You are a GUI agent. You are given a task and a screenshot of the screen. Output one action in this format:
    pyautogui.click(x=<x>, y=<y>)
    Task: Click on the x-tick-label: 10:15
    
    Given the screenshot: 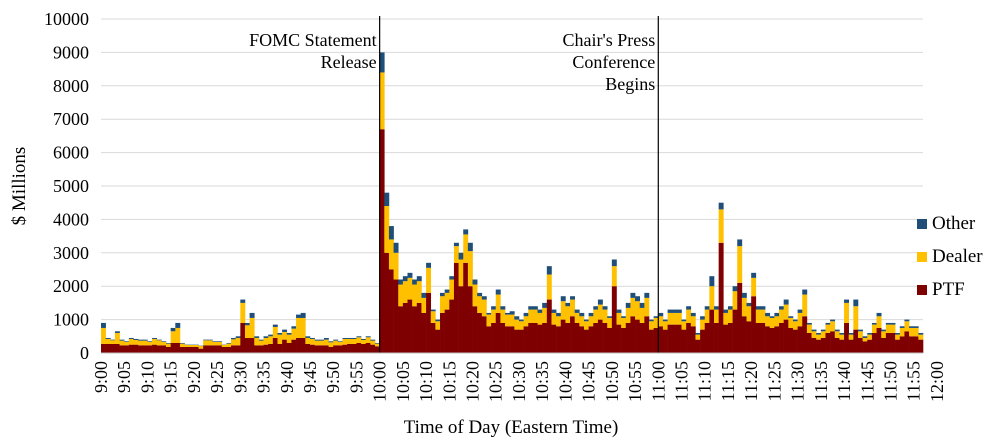 What is the action you would take?
    pyautogui.click(x=449, y=381)
    